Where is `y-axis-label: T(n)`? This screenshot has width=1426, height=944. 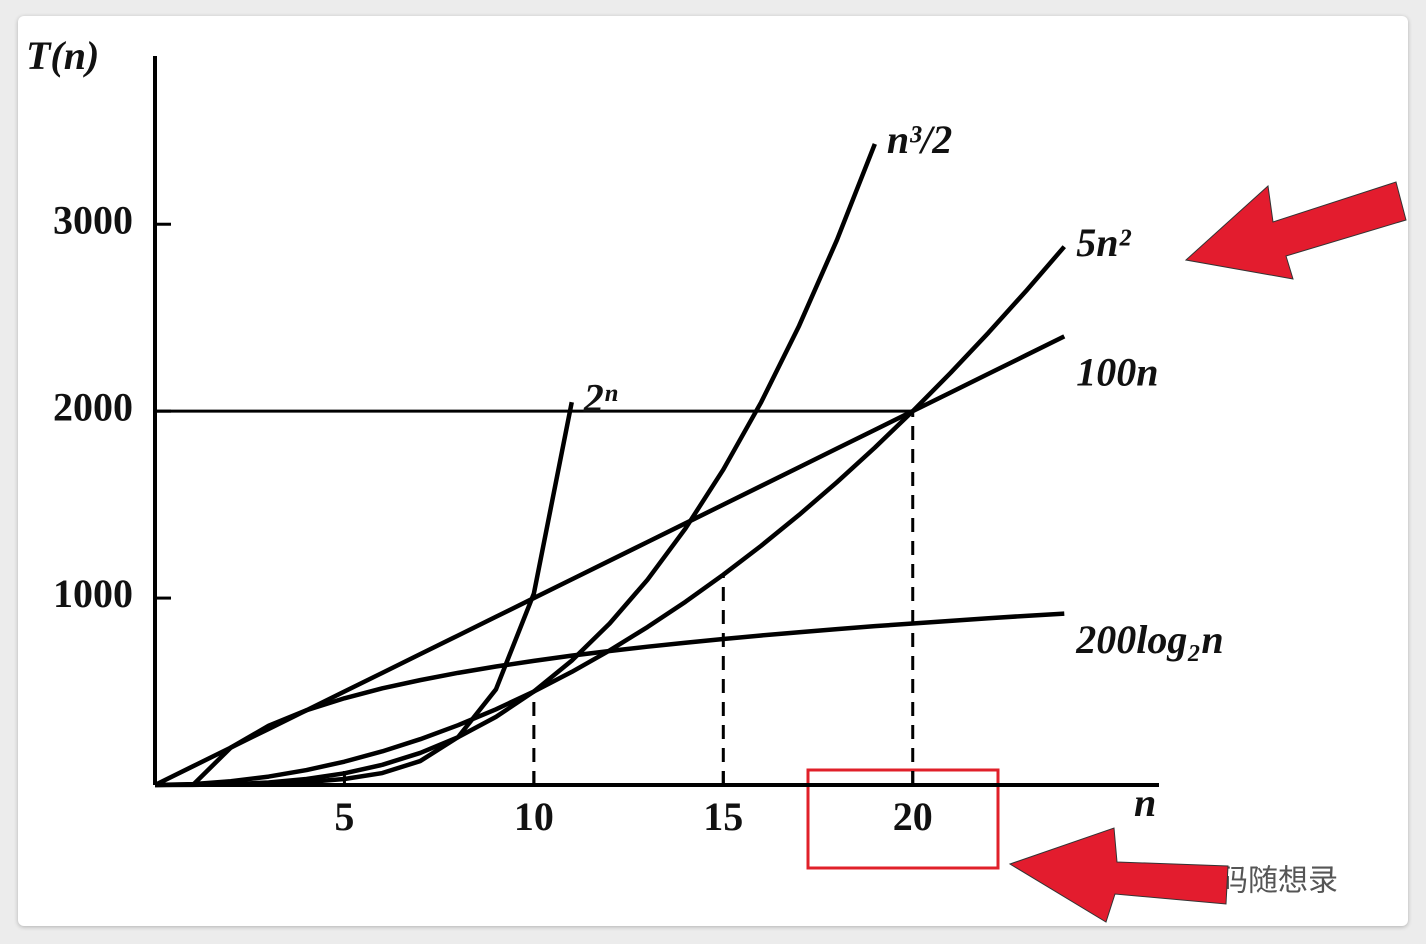
y-axis-label: T(n) is located at coordinates (62, 55).